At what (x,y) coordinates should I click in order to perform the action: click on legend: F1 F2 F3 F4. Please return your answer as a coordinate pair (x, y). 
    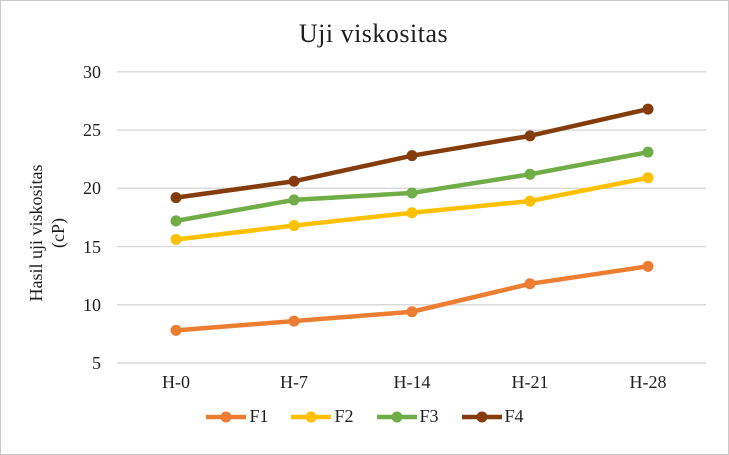
    Looking at the image, I should click on (364, 416).